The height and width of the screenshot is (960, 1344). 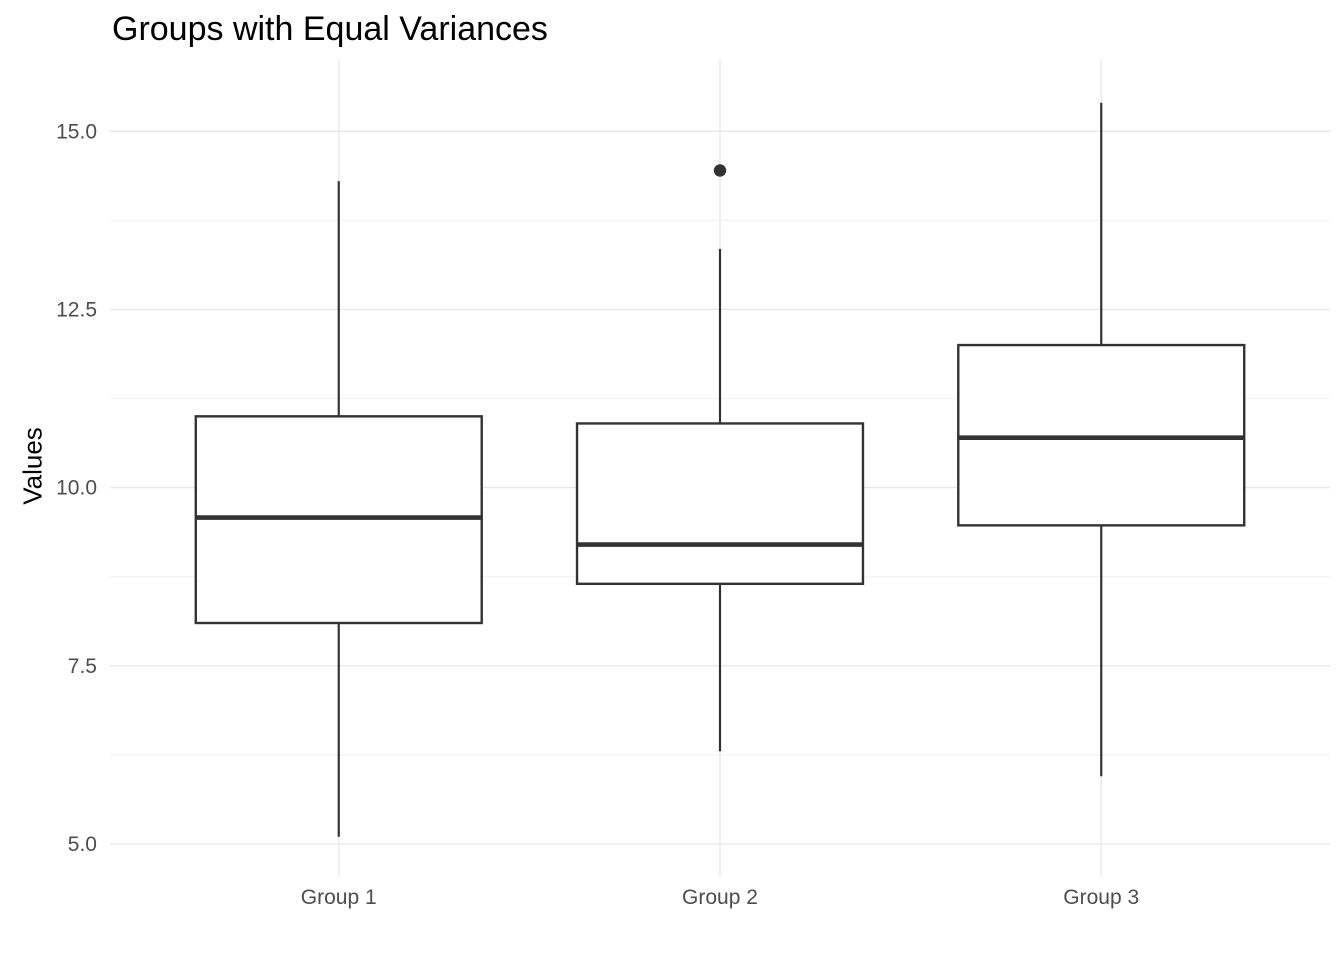 What do you see at coordinates (82, 844) in the screenshot?
I see `y-tick-label: 5.0` at bounding box center [82, 844].